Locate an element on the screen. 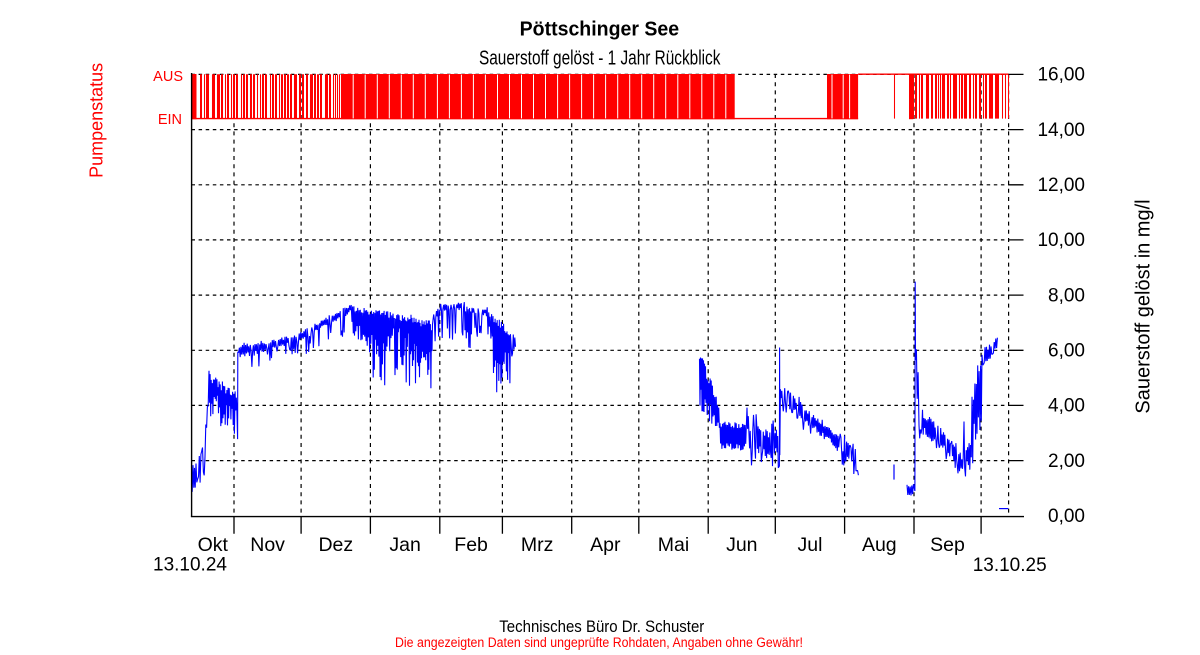 This screenshot has width=1200, height=655. svg-text: EIN is located at coordinates (170, 120).